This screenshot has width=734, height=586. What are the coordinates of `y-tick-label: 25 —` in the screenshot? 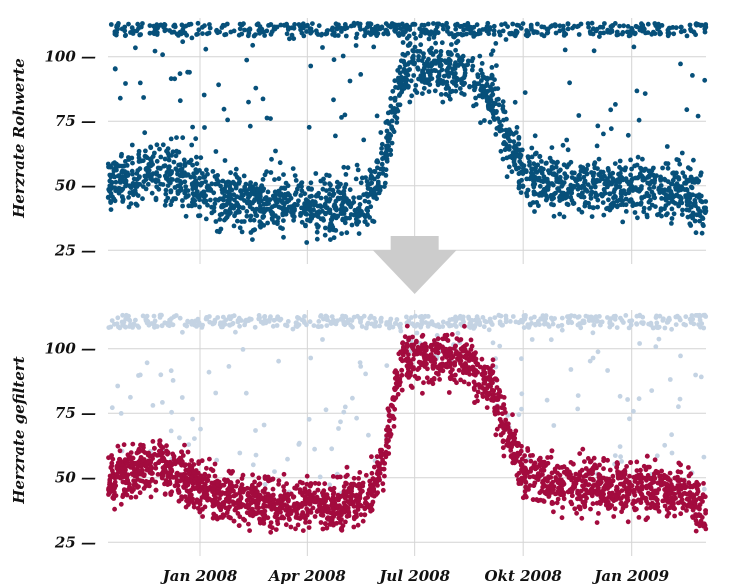 It's located at (75, 542).